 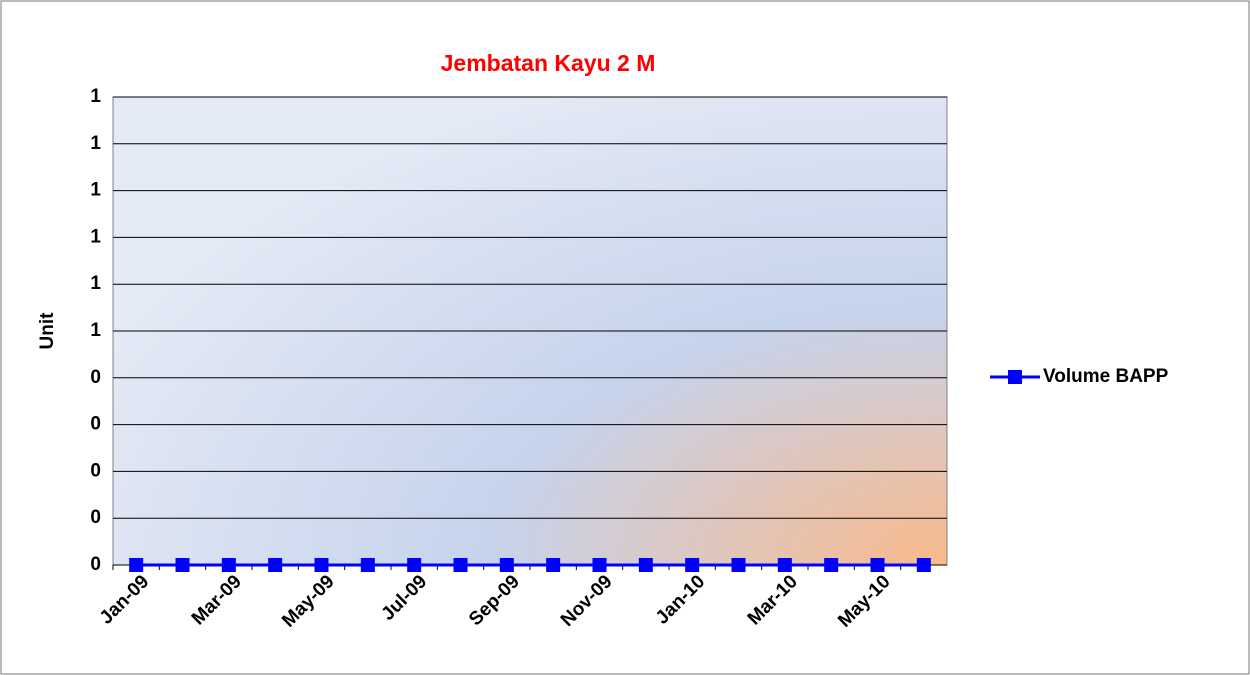 What do you see at coordinates (1106, 376) in the screenshot?
I see `legend-label: Volume BAPP` at bounding box center [1106, 376].